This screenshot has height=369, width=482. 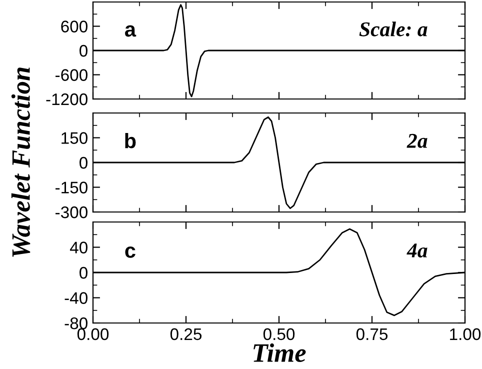 What do you see at coordinates (75, 138) in the screenshot?
I see `y-tick-label: 150` at bounding box center [75, 138].